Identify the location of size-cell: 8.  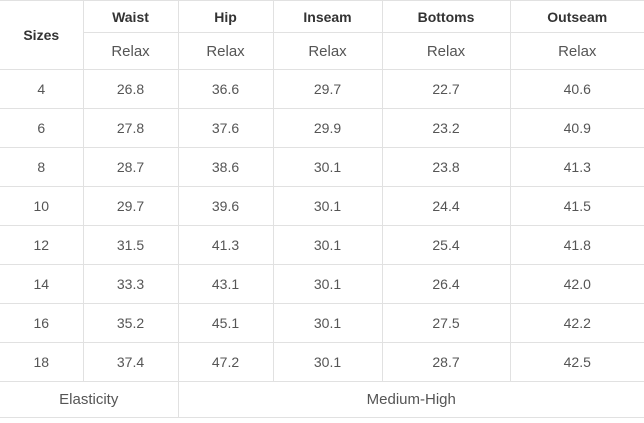
(42, 167).